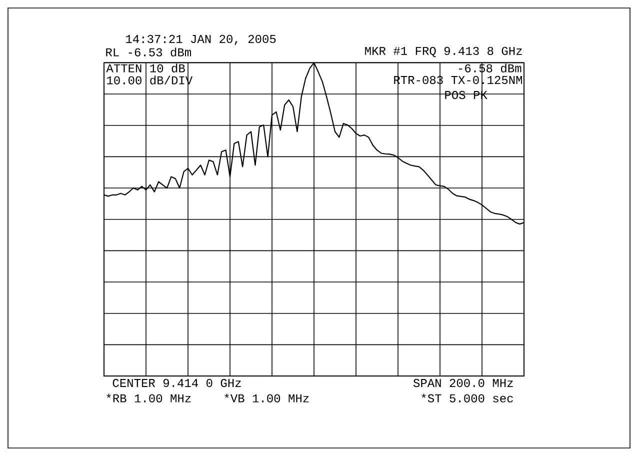 Image resolution: width=638 pixels, height=456 pixels. Describe the element at coordinates (467, 398) in the screenshot. I see `text: *ST 5.000 sec` at that location.